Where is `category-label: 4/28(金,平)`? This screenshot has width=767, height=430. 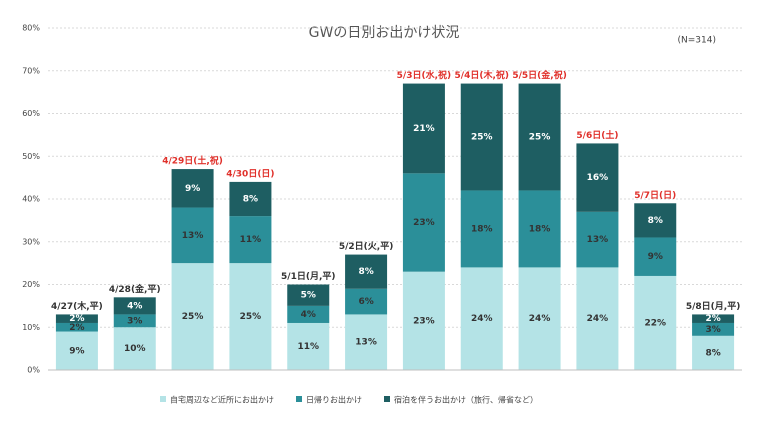 category-label: 4/28(金,平) is located at coordinates (135, 289).